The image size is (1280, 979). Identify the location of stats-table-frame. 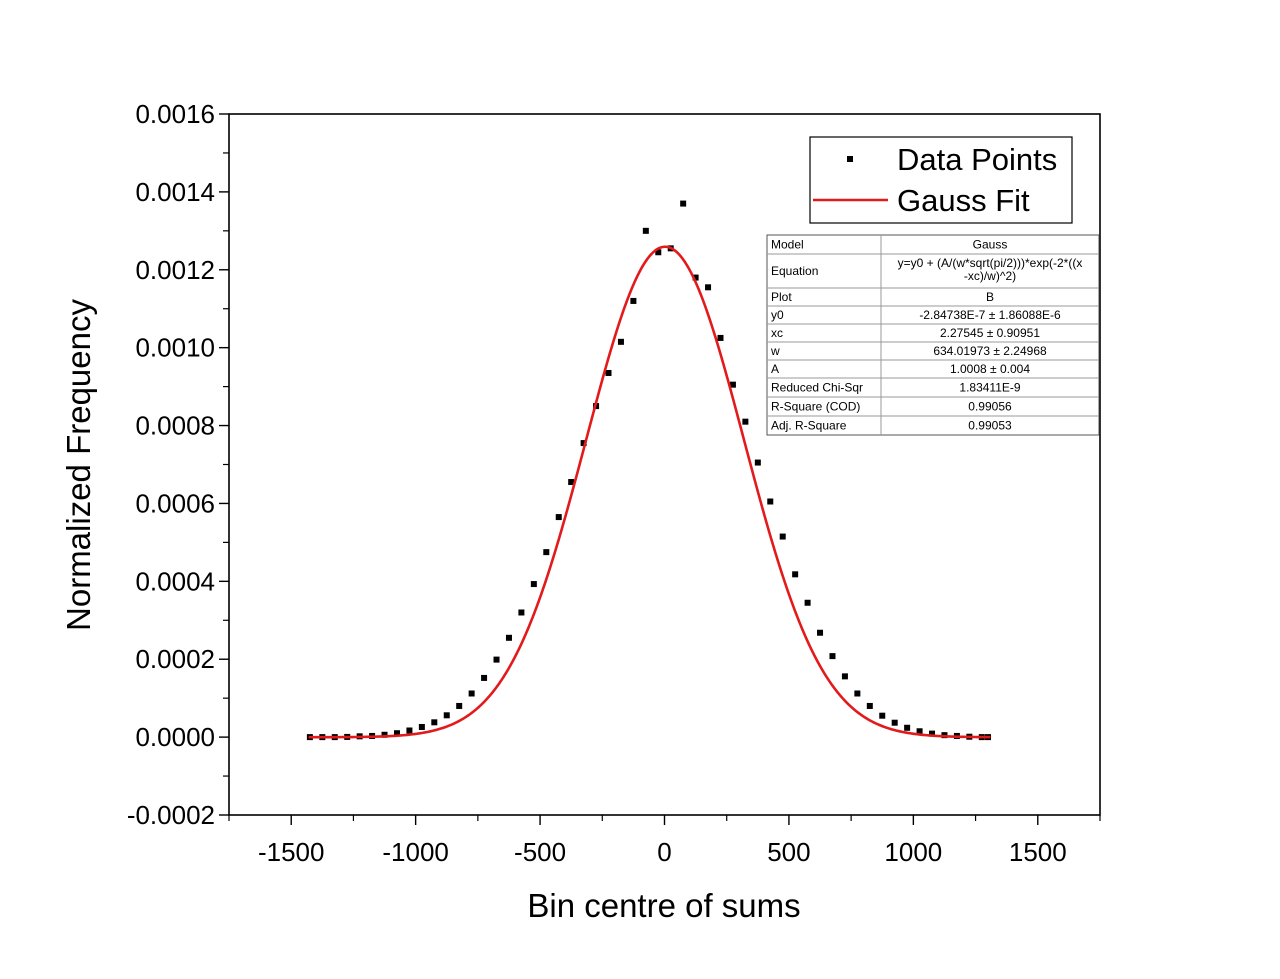
(933, 335).